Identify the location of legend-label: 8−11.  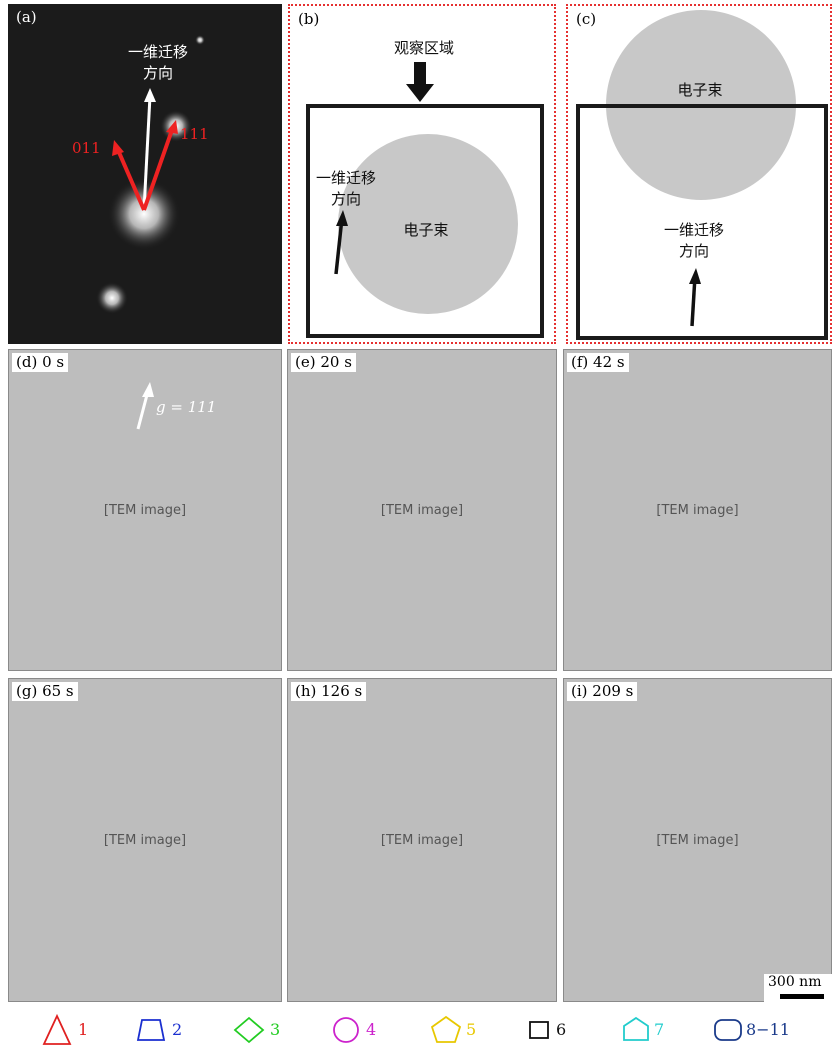
(768, 1029).